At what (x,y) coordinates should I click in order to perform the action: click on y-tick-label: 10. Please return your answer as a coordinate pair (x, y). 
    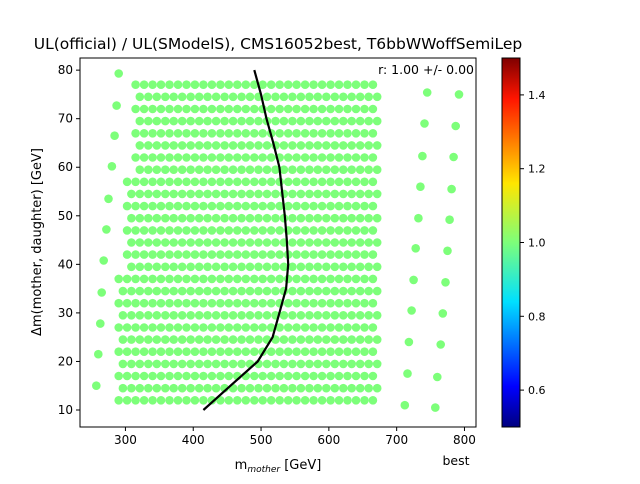
    Looking at the image, I should click on (65, 410).